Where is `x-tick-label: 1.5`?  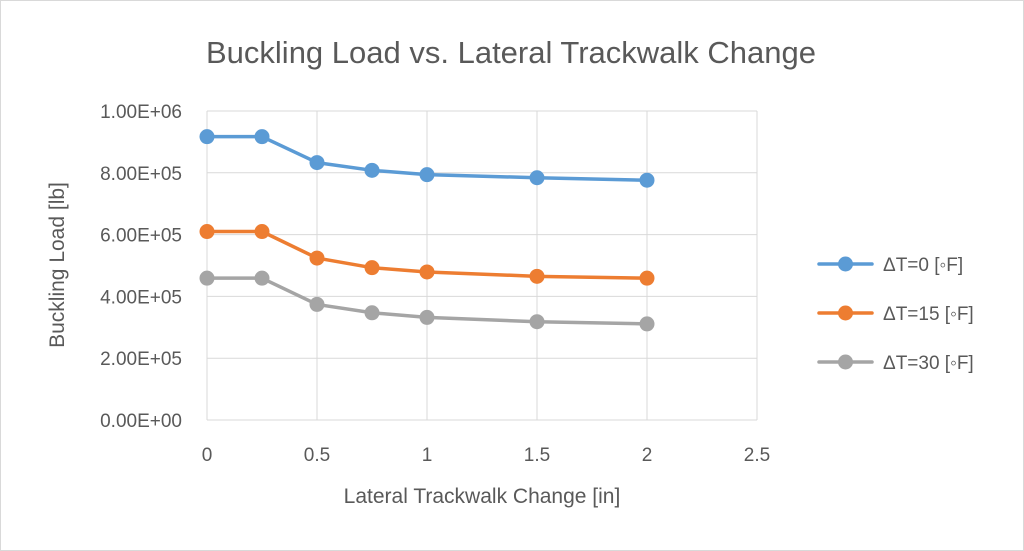 x-tick-label: 1.5 is located at coordinates (537, 455).